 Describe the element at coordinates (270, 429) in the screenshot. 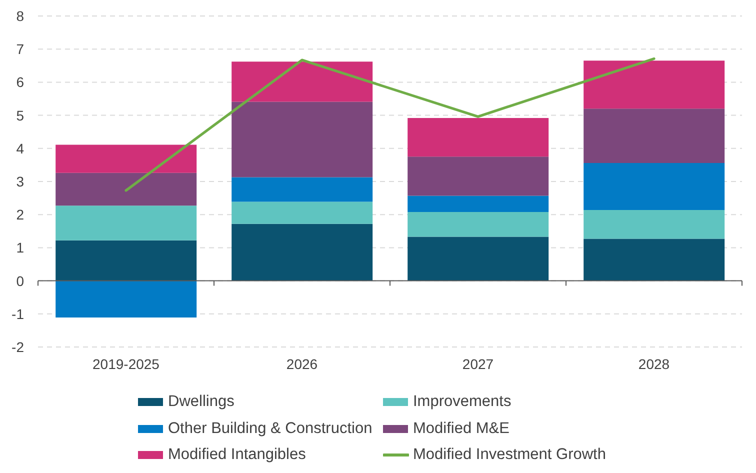

I see `legend-label: Other Building & Construction` at that location.